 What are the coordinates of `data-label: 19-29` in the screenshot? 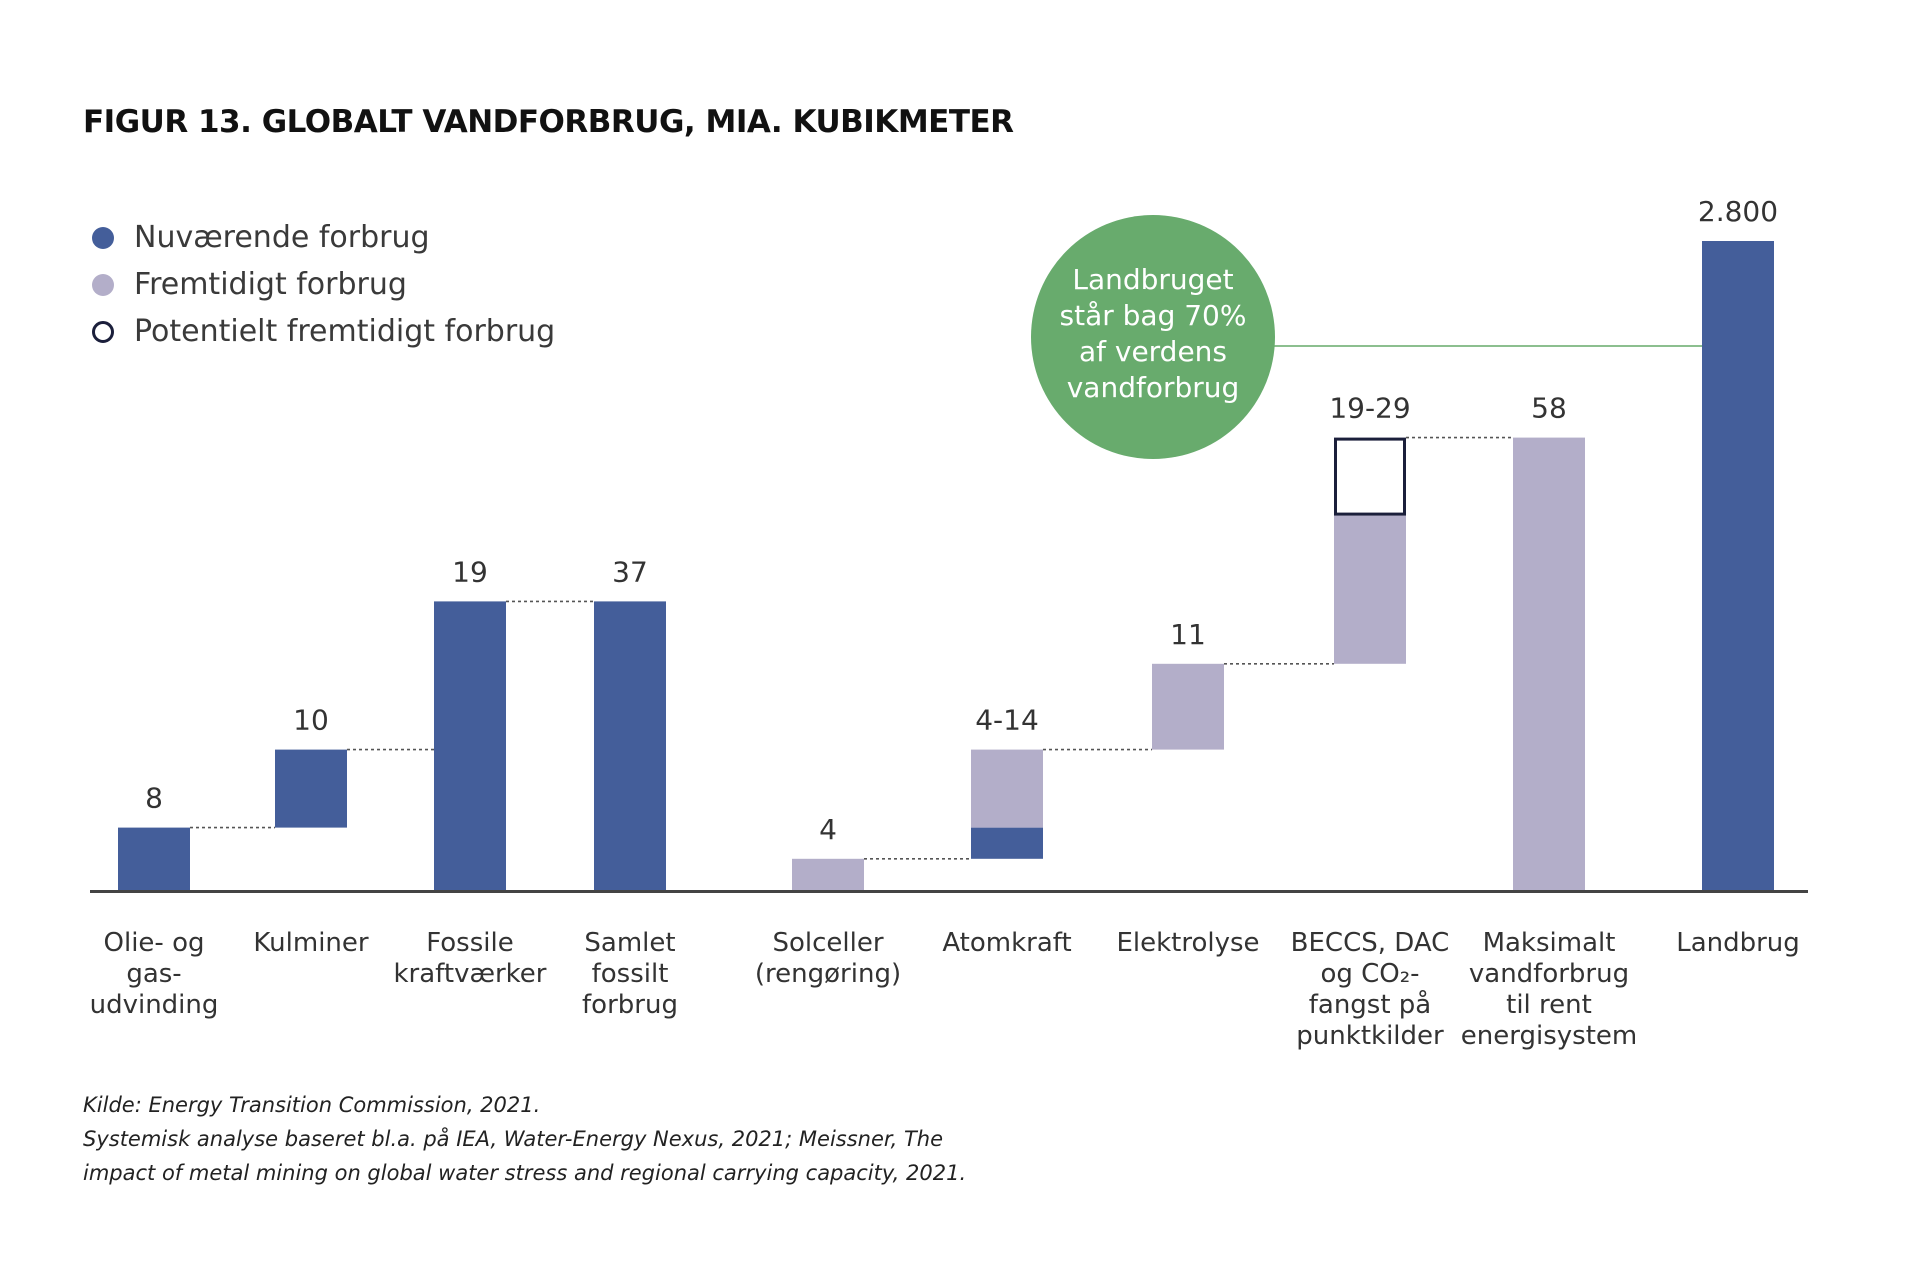 It's located at (1369, 408).